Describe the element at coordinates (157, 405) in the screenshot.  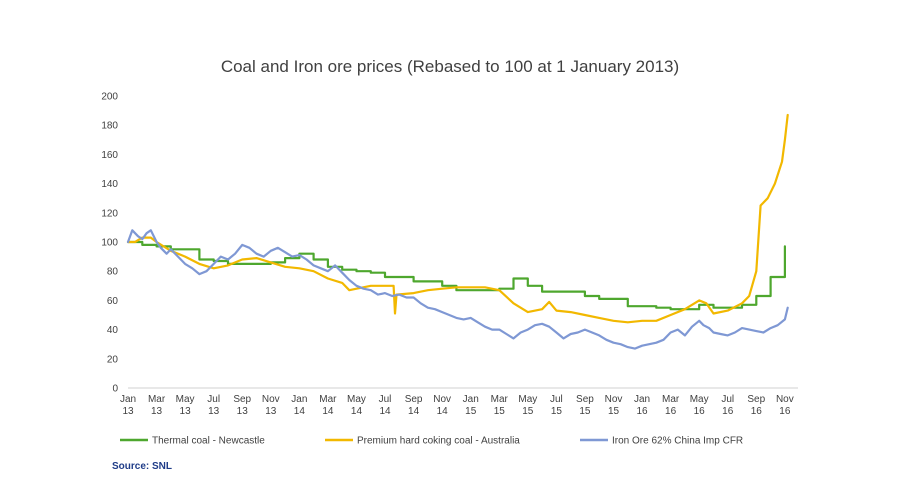
I see `x-tick-label: Mar 13` at that location.